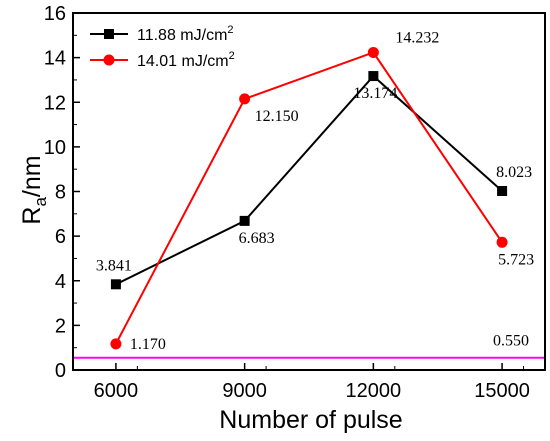 This screenshot has height=441, width=550. I want to click on y-axis-ticks: 0 2 4 6 8 10 12 14 16, so click(62, 192).